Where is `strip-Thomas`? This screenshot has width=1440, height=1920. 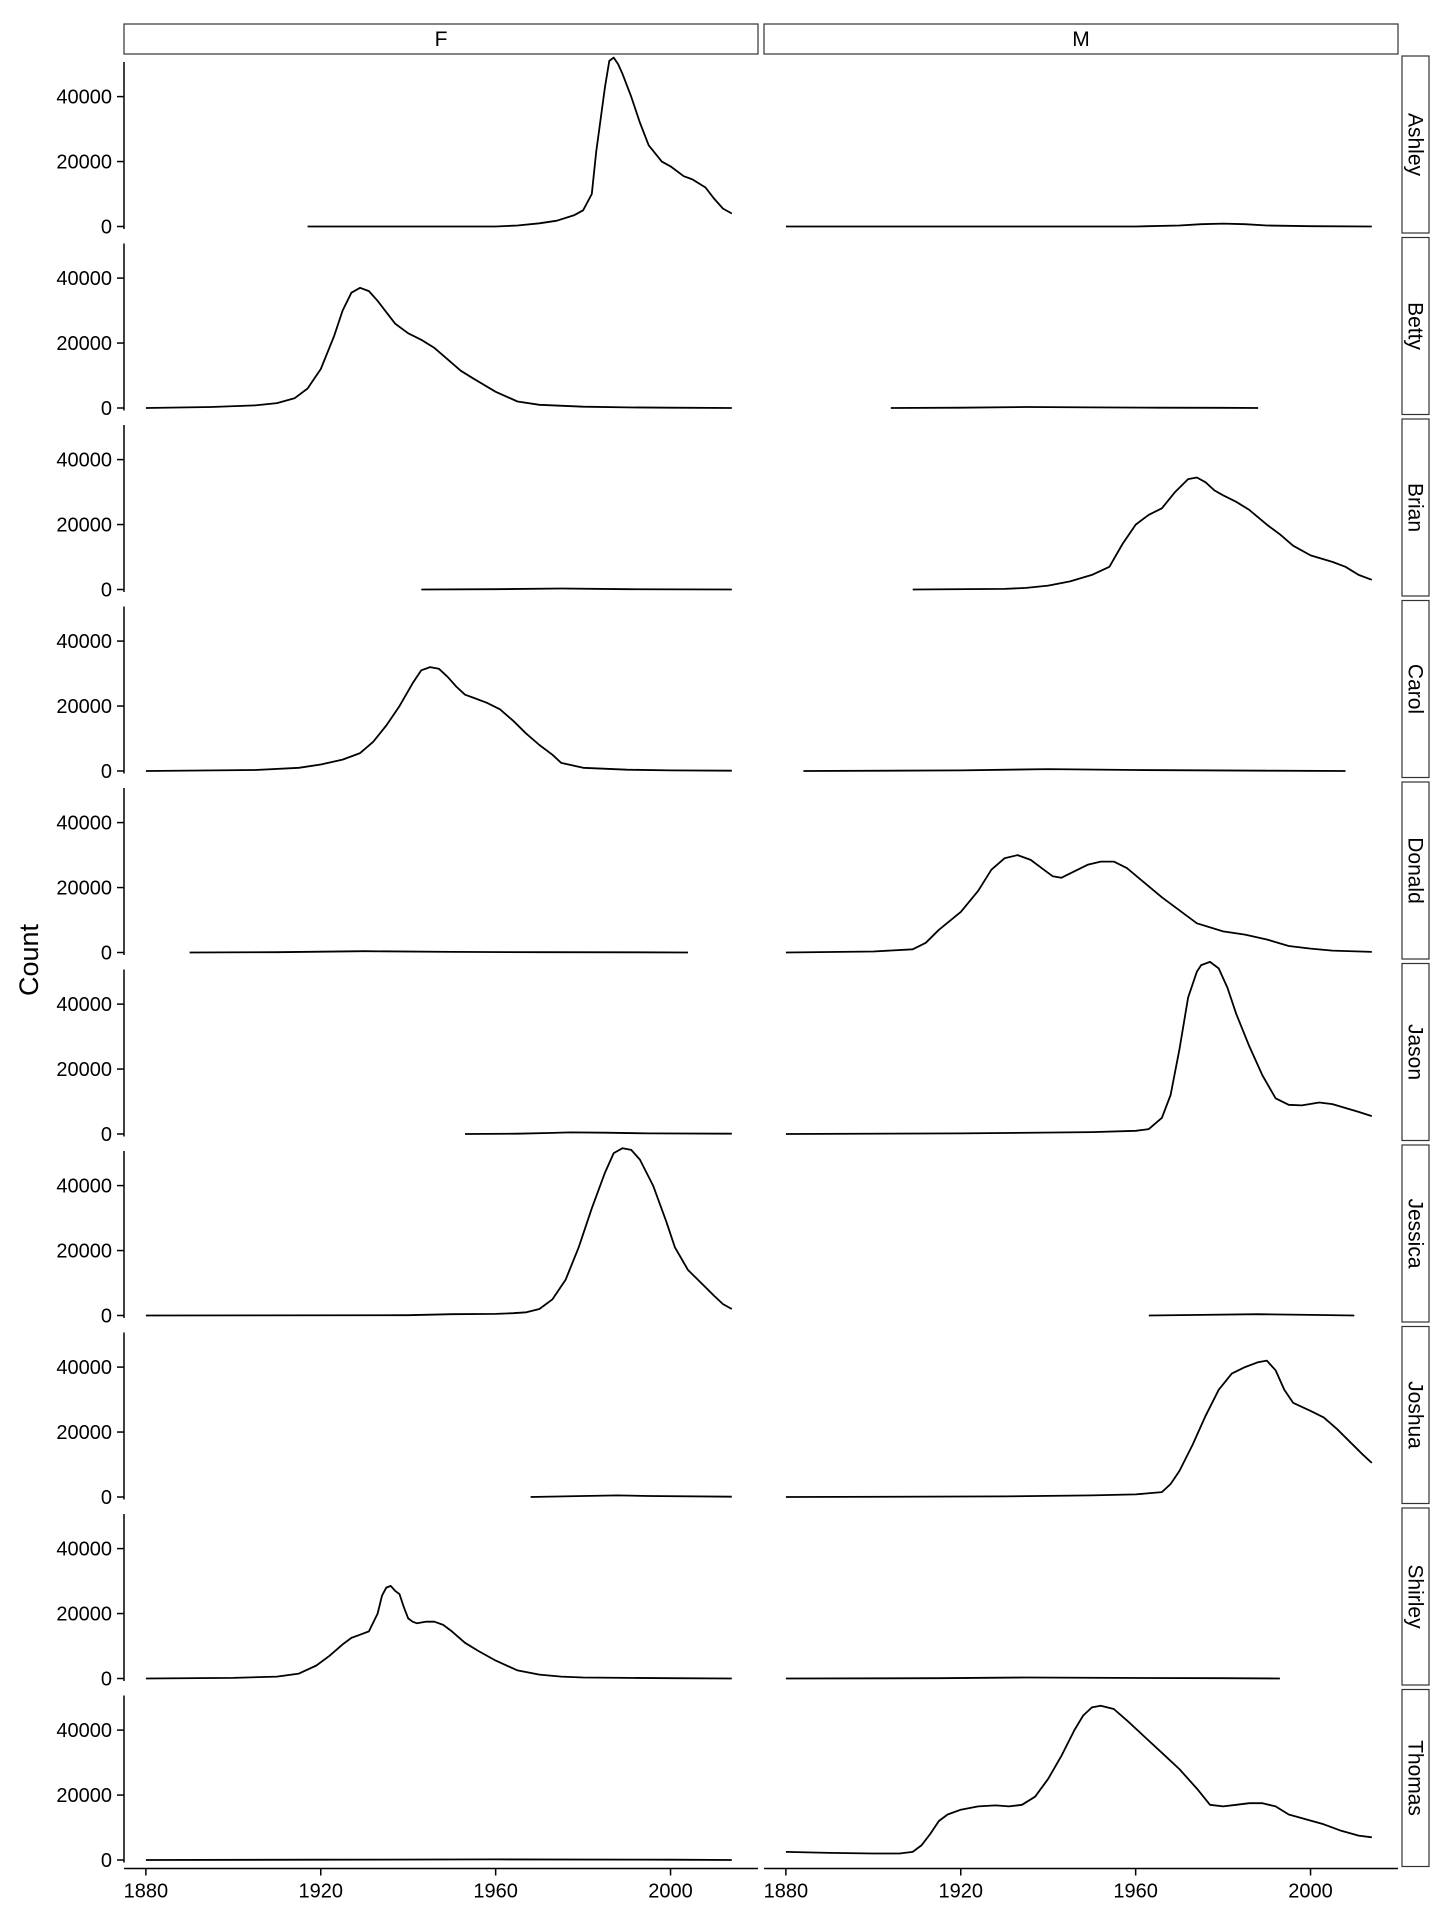 strip-Thomas is located at coordinates (1415, 1778).